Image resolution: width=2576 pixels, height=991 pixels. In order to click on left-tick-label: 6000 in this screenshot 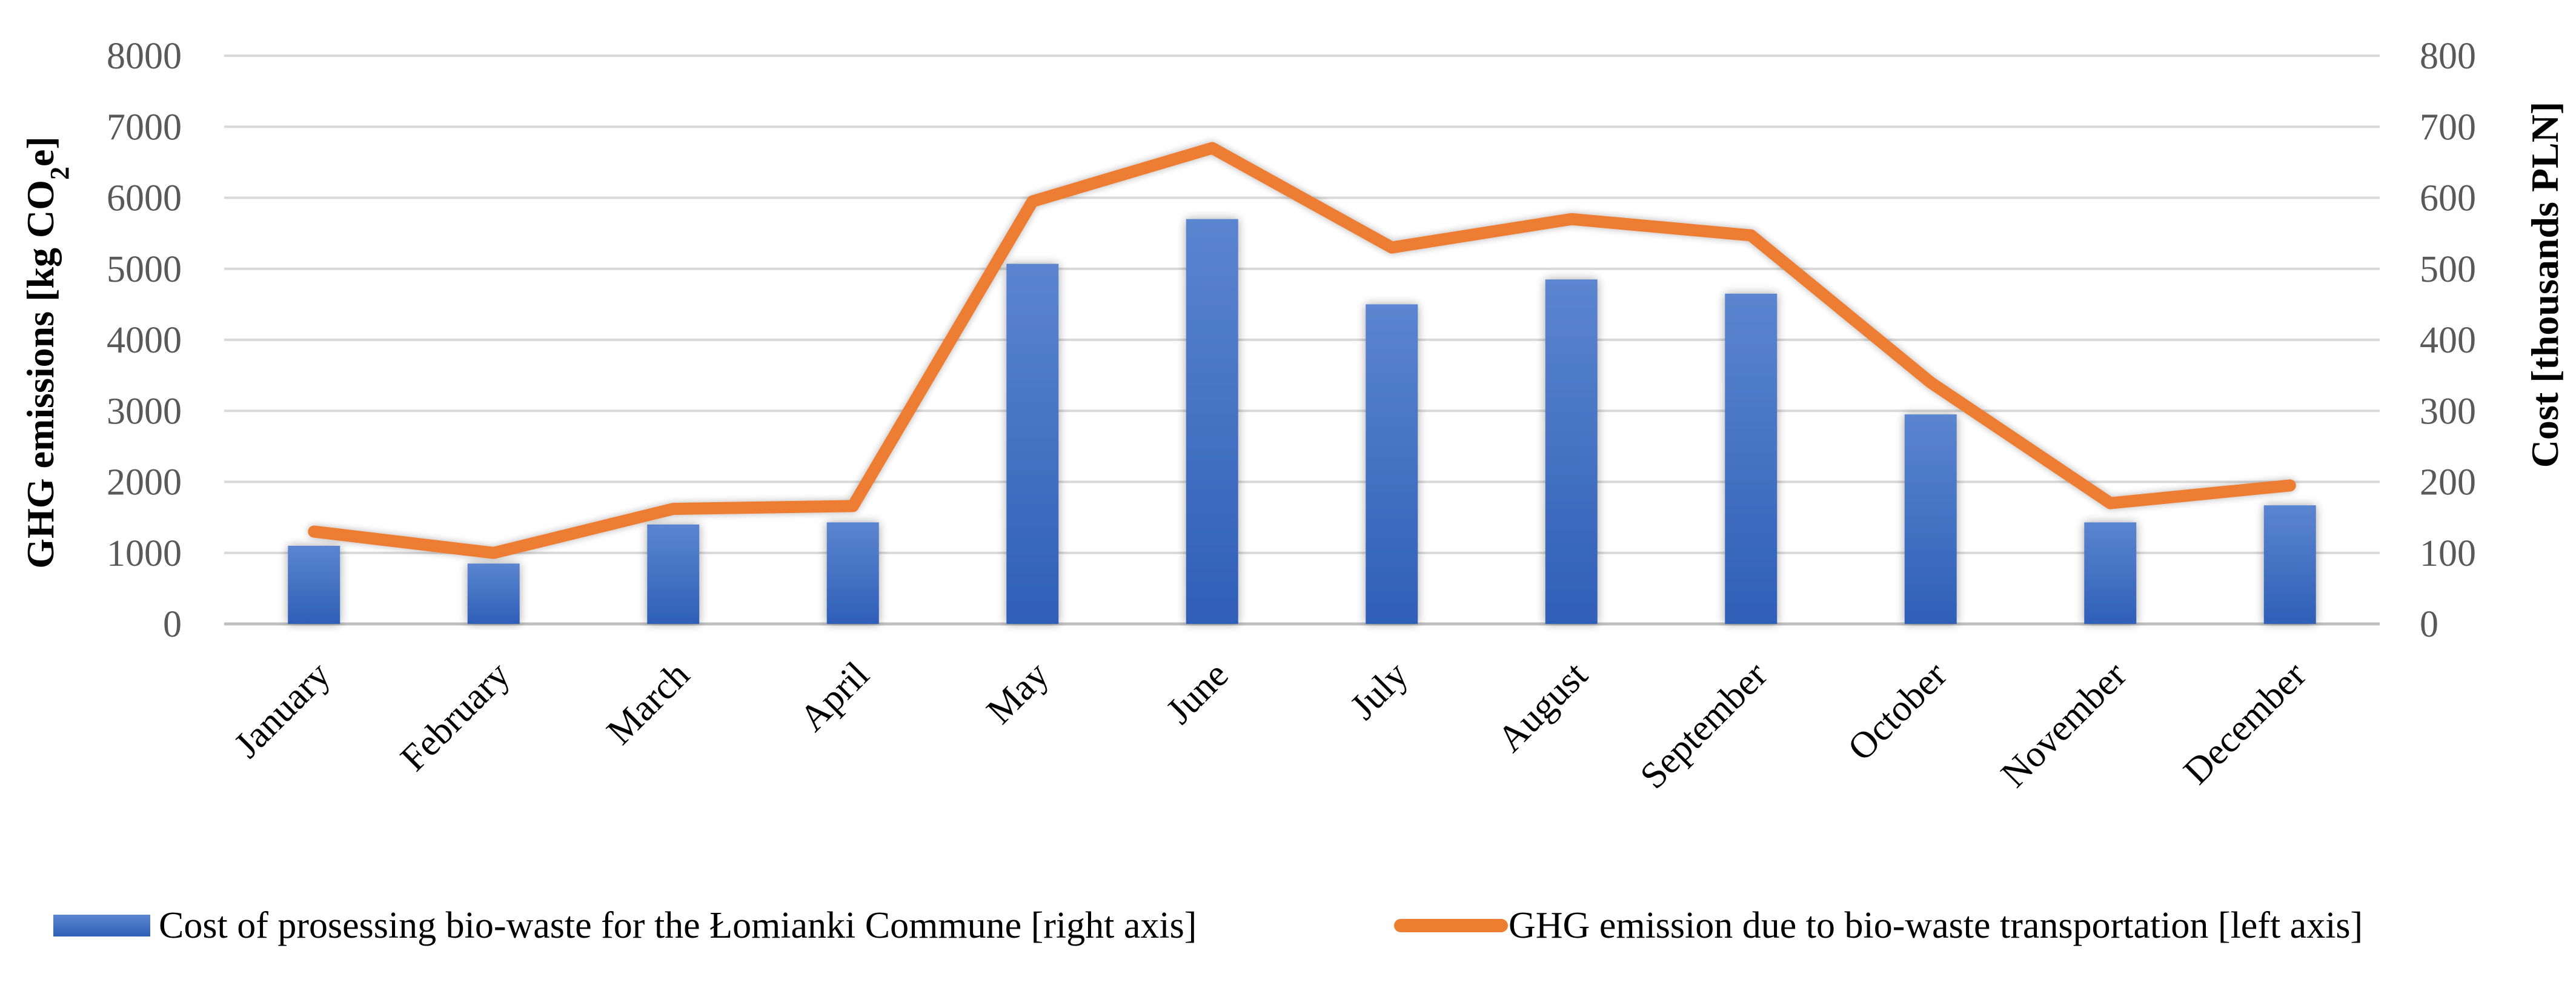, I will do `click(144, 198)`.